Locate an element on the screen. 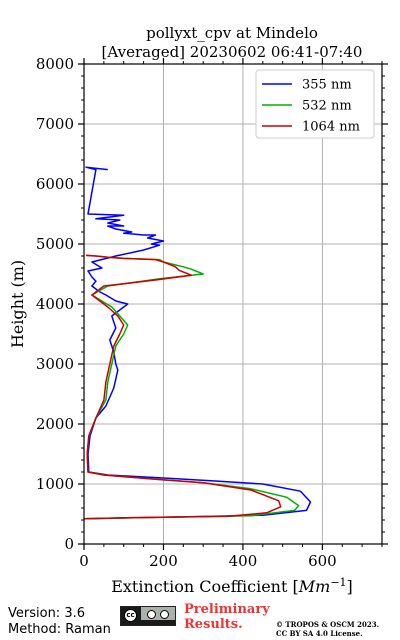 Image resolution: width=400 pixels, height=640 pixels. x-axis-label: Extinction Coefficient [Mm−1] is located at coordinates (232, 586).